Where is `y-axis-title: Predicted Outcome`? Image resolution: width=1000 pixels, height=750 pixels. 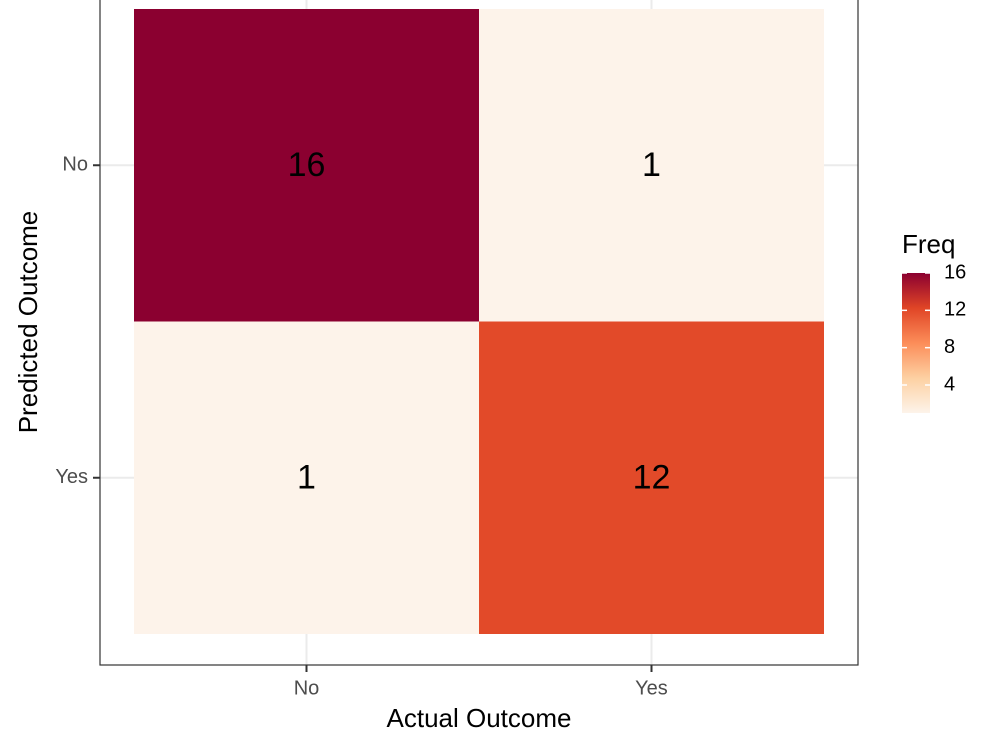
y-axis-title: Predicted Outcome is located at coordinates (28, 322).